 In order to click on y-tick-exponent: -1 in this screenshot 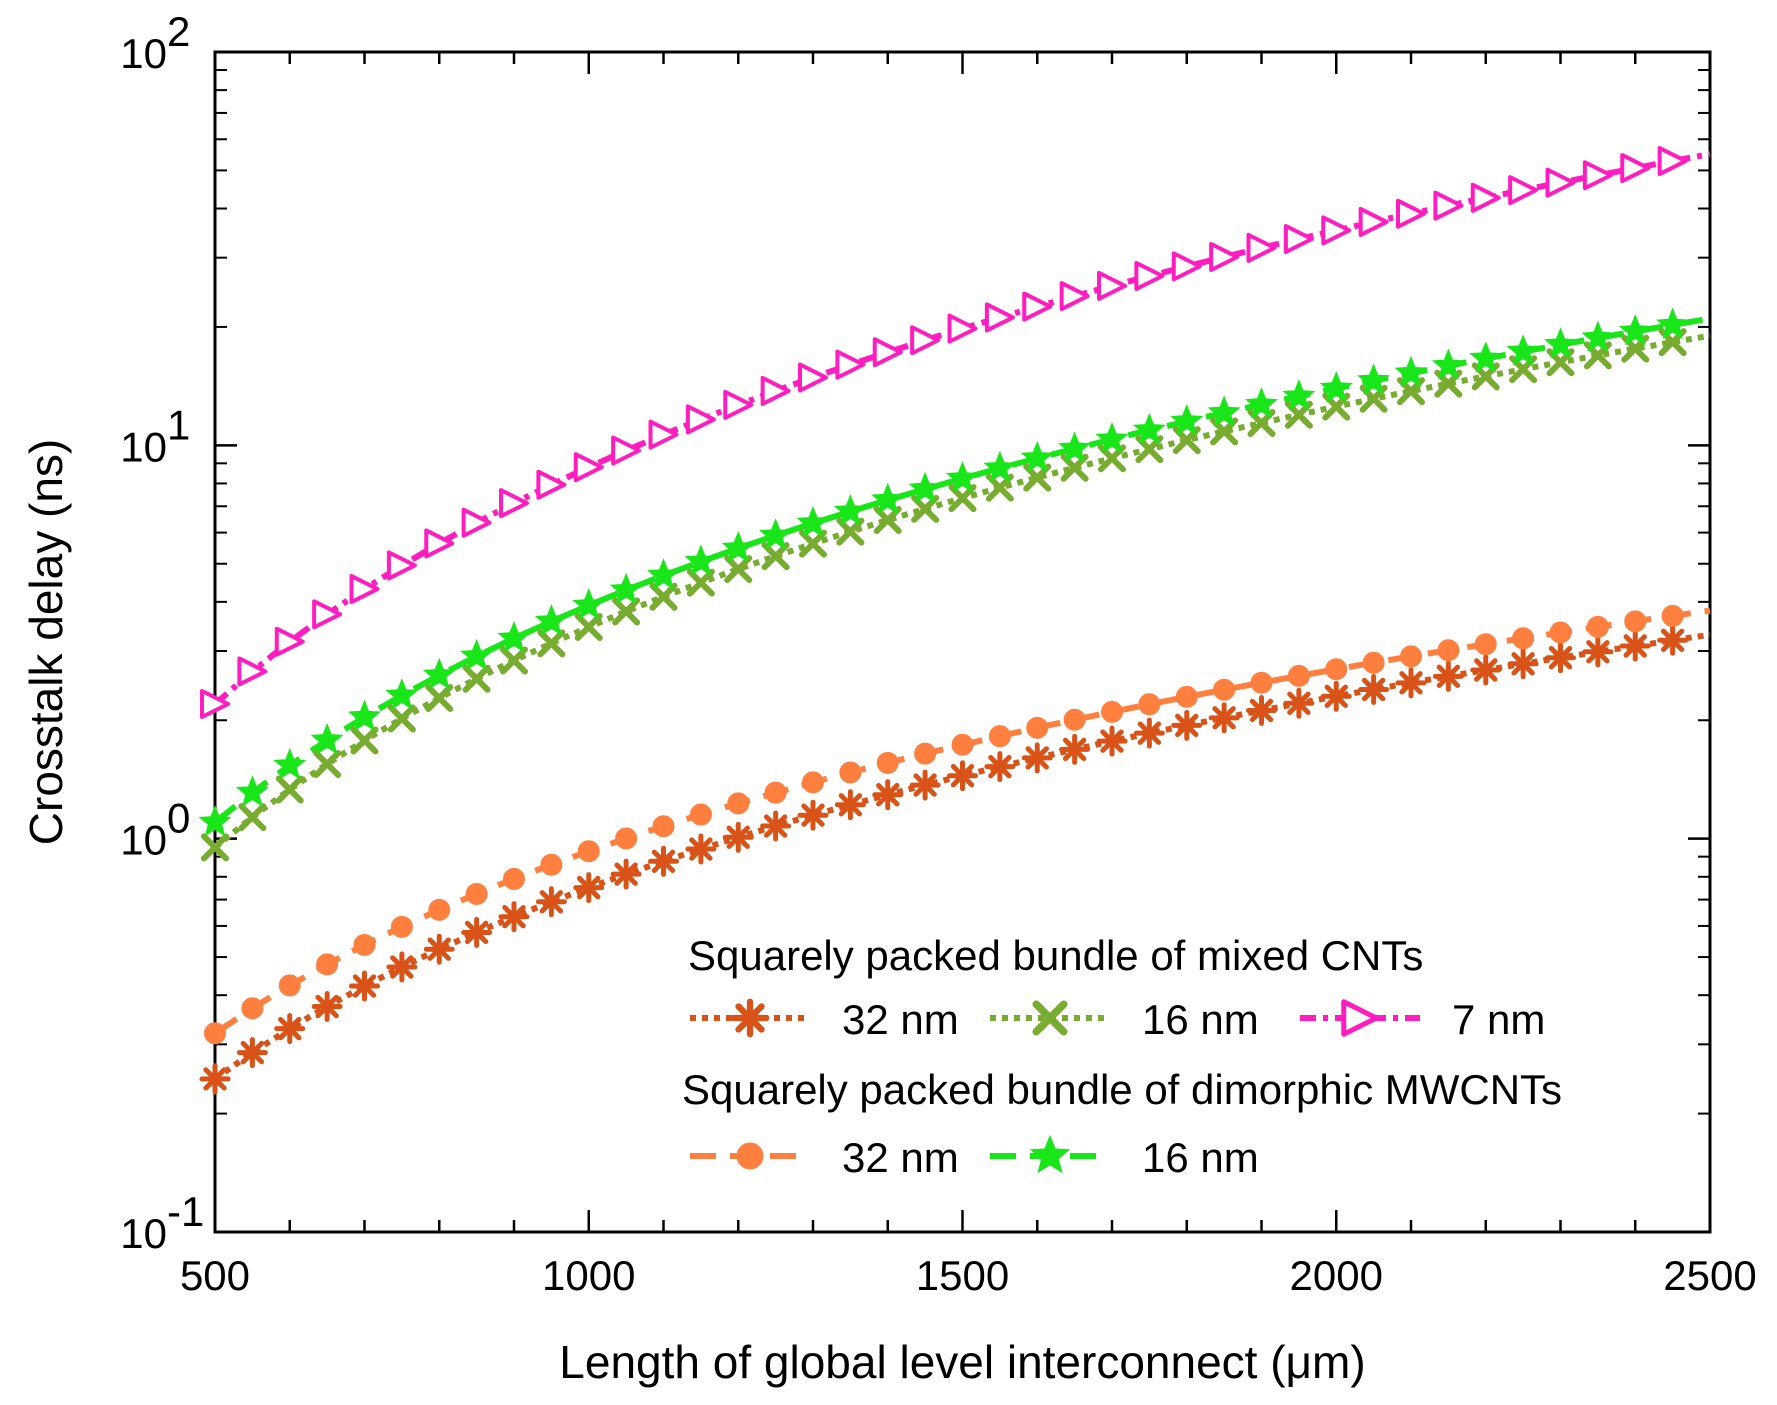, I will do `click(185, 1211)`.